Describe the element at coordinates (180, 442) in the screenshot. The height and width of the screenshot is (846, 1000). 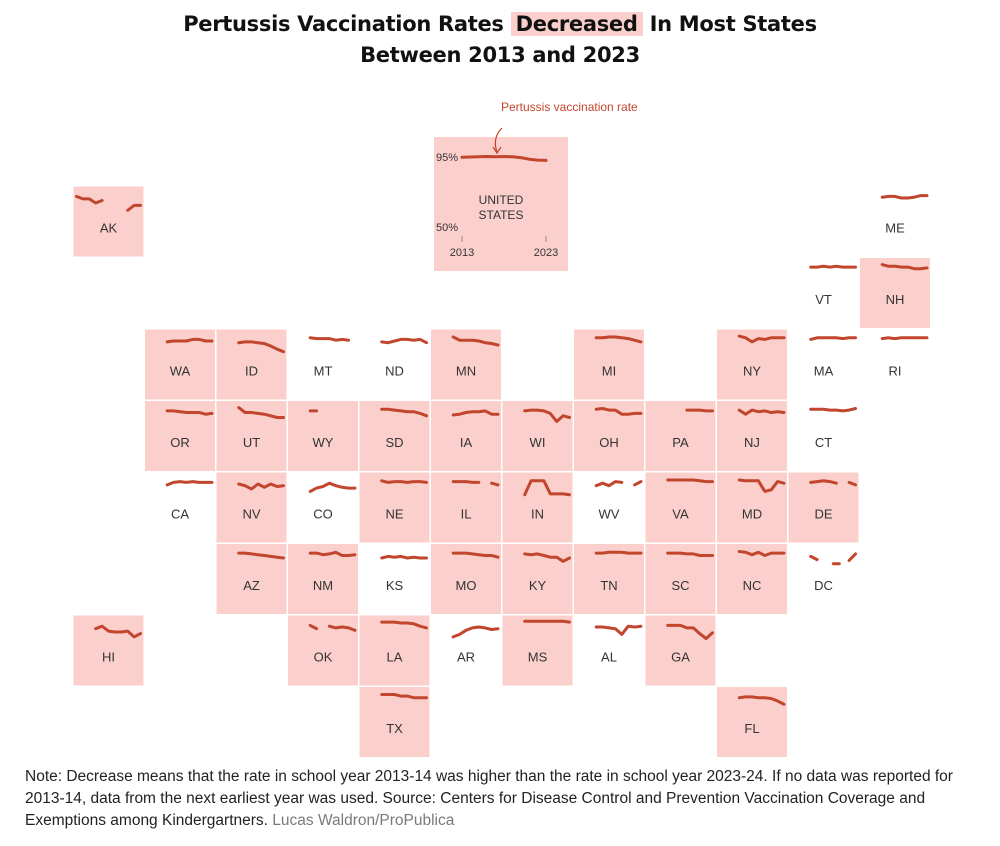
I see `state-label-or: OR` at that location.